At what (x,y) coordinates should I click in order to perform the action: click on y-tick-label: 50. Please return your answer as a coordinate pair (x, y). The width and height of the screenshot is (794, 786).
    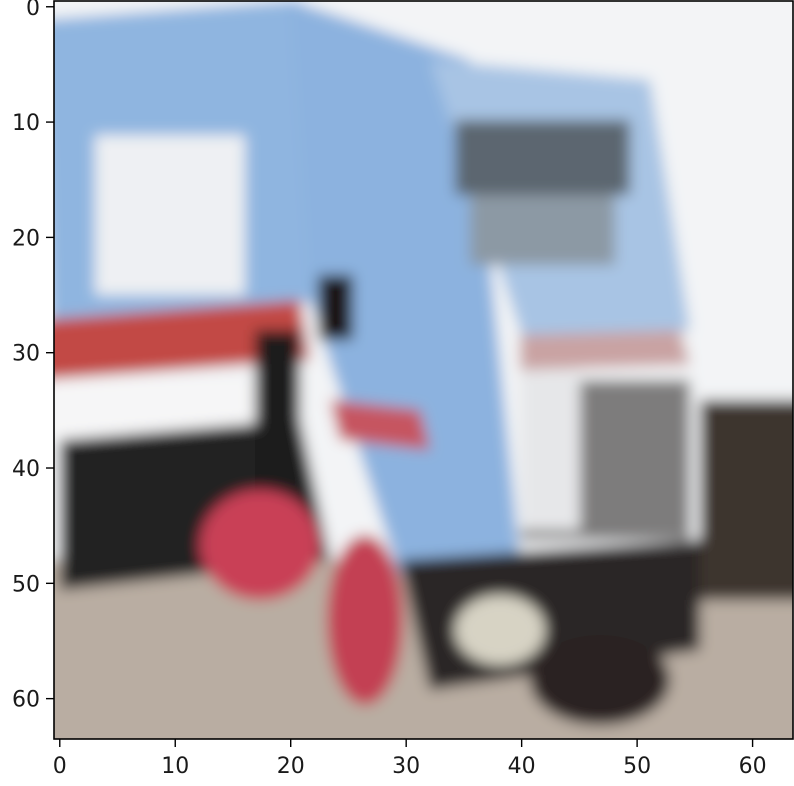
    Looking at the image, I should click on (26, 584).